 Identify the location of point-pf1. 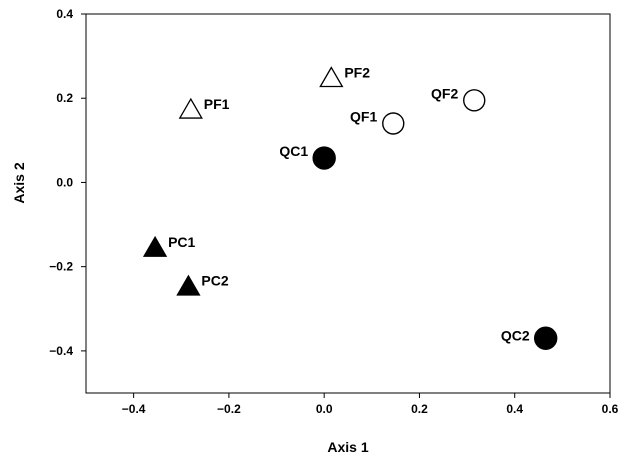
(190, 108).